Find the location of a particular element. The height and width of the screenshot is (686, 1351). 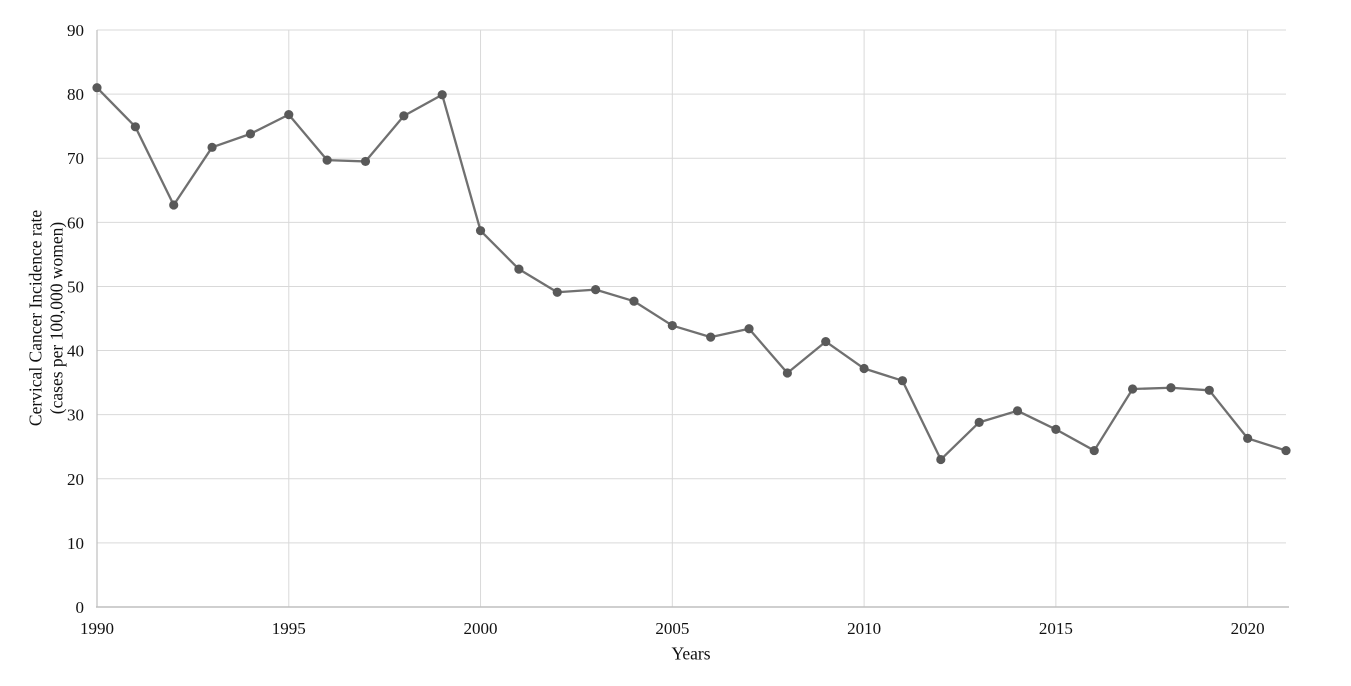

x-tick-label: 2000 is located at coordinates (481, 628).